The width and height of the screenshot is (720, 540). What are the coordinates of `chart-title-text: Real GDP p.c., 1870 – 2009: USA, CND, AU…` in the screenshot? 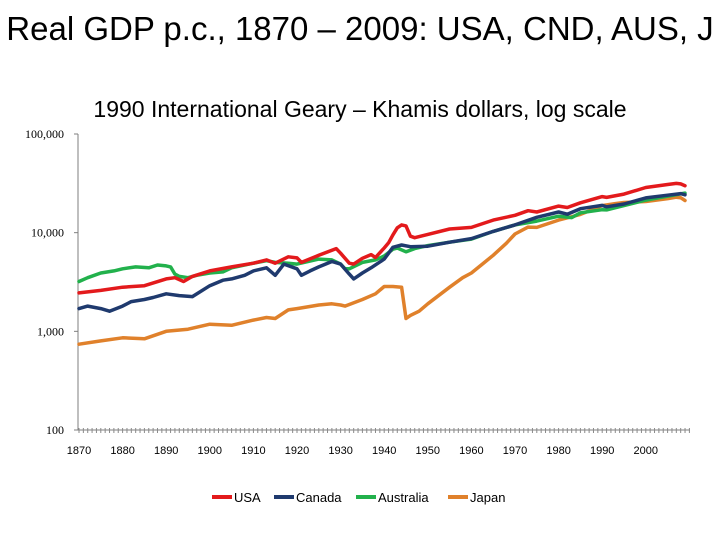 It's located at (360, 28).